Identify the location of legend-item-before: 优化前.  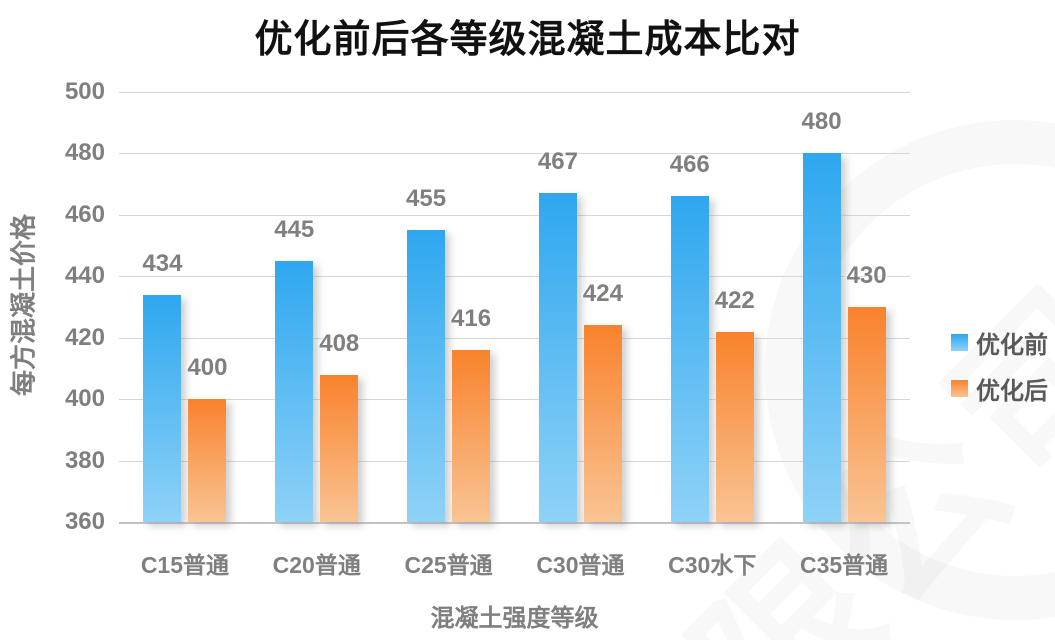
(999, 343).